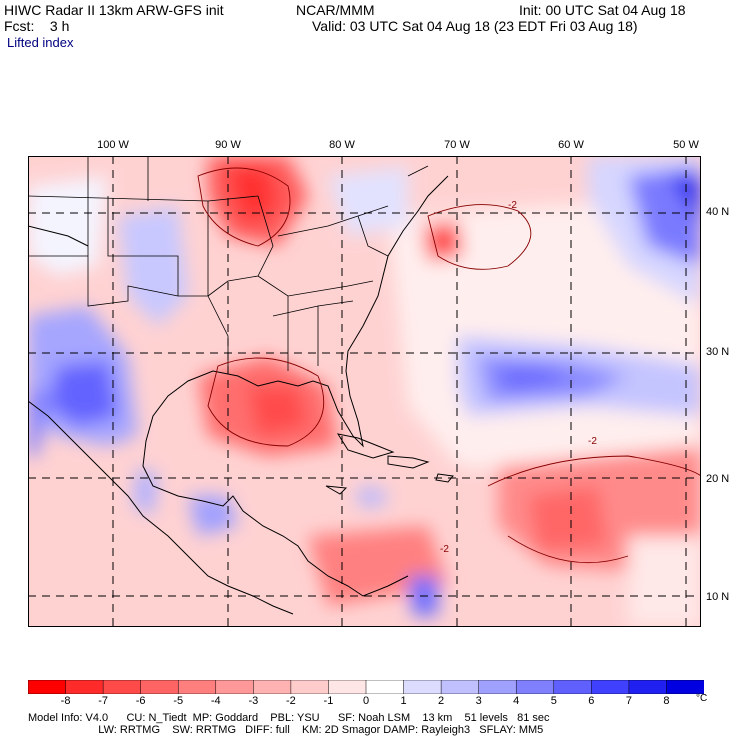 The image size is (740, 740). What do you see at coordinates (342, 145) in the screenshot?
I see `lon-label: 80 W` at bounding box center [342, 145].